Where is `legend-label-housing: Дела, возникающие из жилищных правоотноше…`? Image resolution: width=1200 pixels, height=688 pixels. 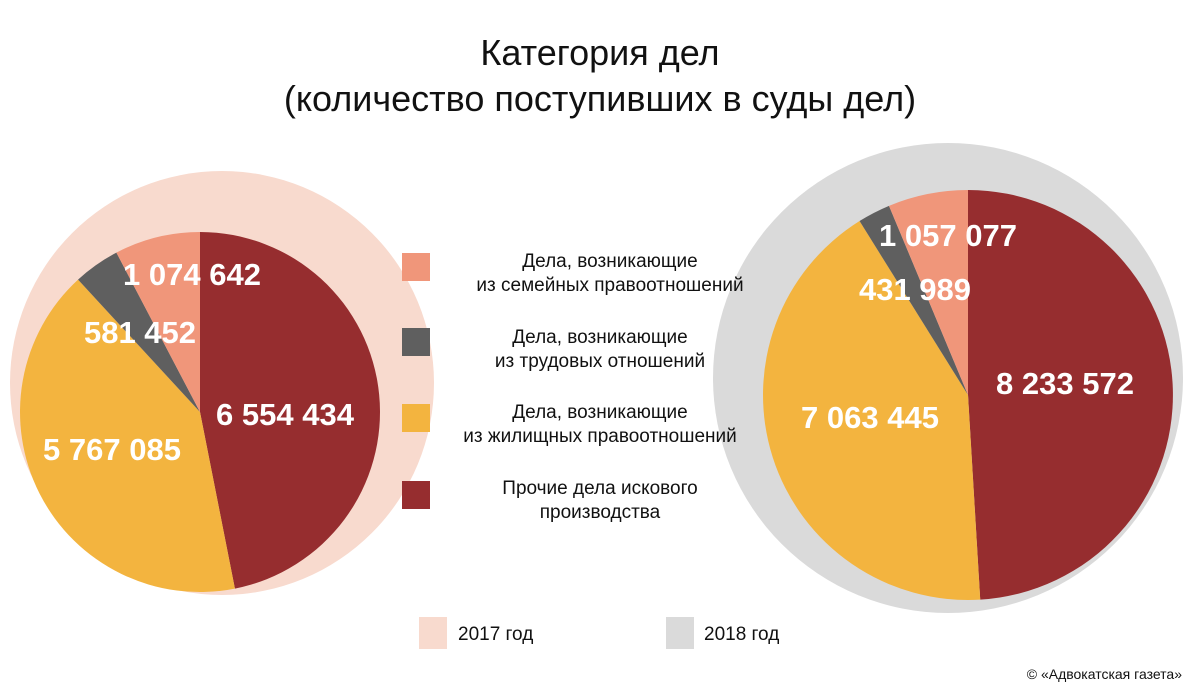 legend-label-housing: Дела, возникающие из жилищных правоотноше… is located at coordinates (600, 424).